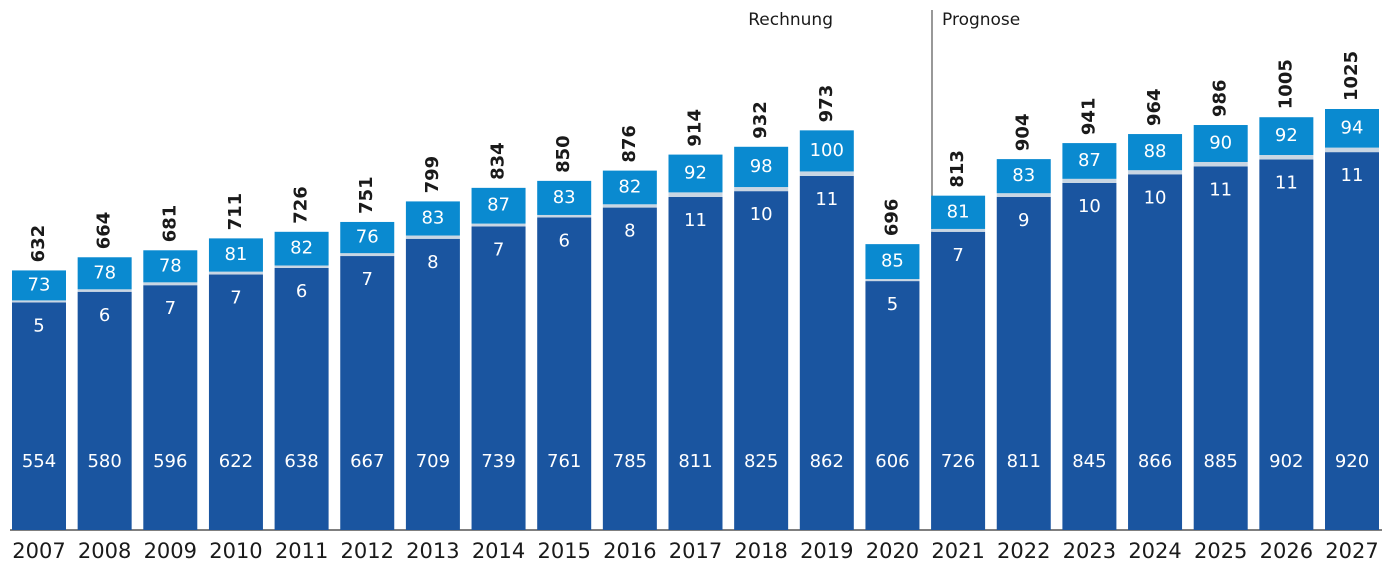  Describe the element at coordinates (1221, 461) in the screenshot. I see `segment-label: 885` at that location.